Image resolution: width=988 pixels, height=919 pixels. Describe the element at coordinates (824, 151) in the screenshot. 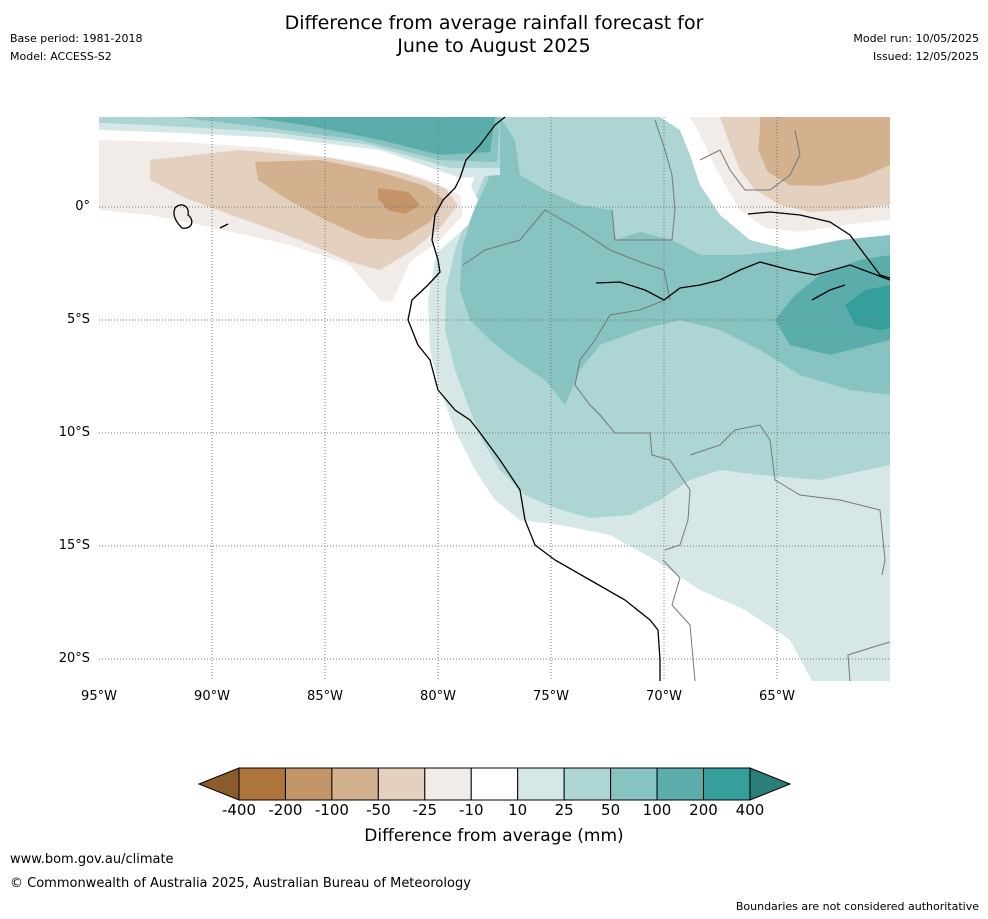

I see `field-minus-100-minus-50-ne` at that location.